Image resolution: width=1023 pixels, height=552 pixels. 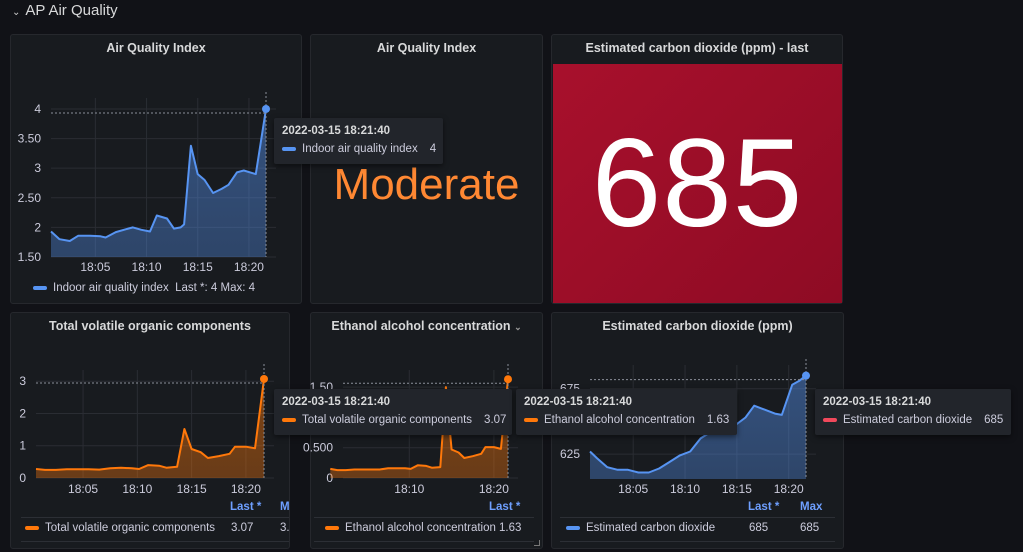 What do you see at coordinates (130, 528) in the screenshot?
I see `legend-series: Total volatile organic components` at bounding box center [130, 528].